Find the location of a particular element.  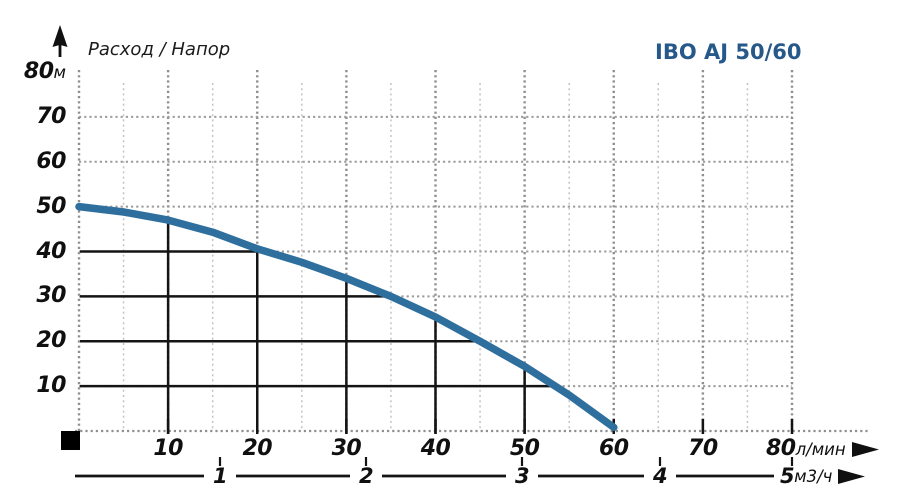

x-tick-label: 80 is located at coordinates (781, 448).